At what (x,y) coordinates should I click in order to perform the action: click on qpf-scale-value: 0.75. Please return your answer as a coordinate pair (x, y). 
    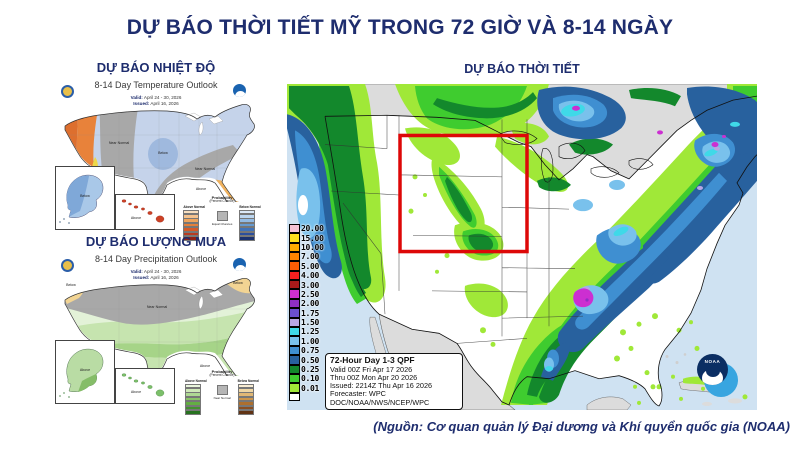
    Looking at the image, I should click on (310, 351).